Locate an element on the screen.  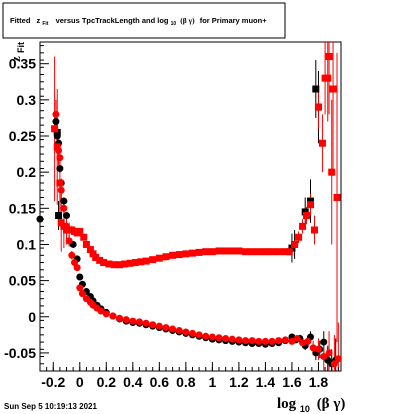
x-tick-label: -0.2 is located at coordinates (53, 382).